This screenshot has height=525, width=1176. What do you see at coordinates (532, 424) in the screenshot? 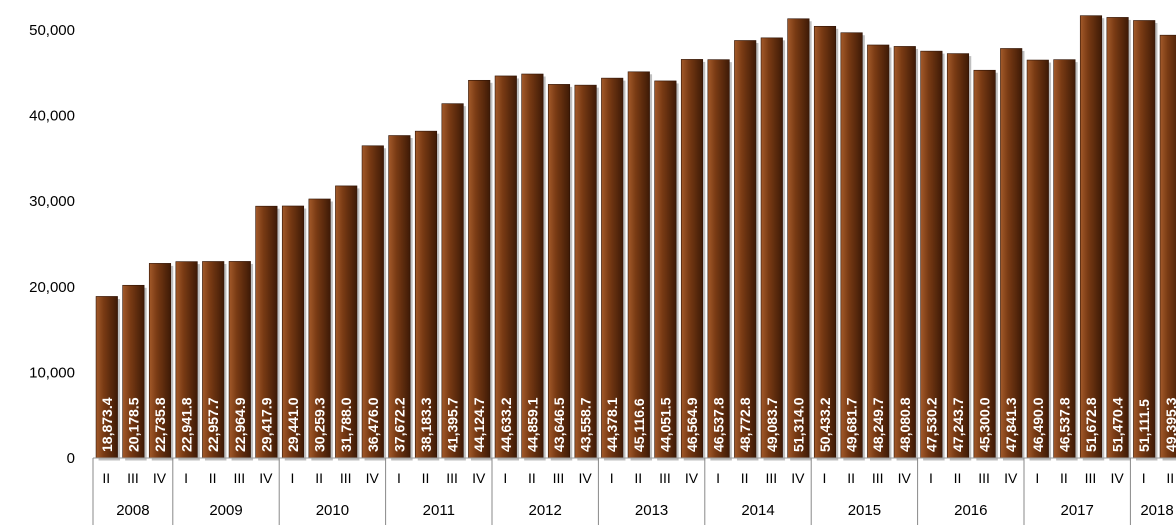
I see `bar-value-label: 44,859.1` at bounding box center [532, 424].